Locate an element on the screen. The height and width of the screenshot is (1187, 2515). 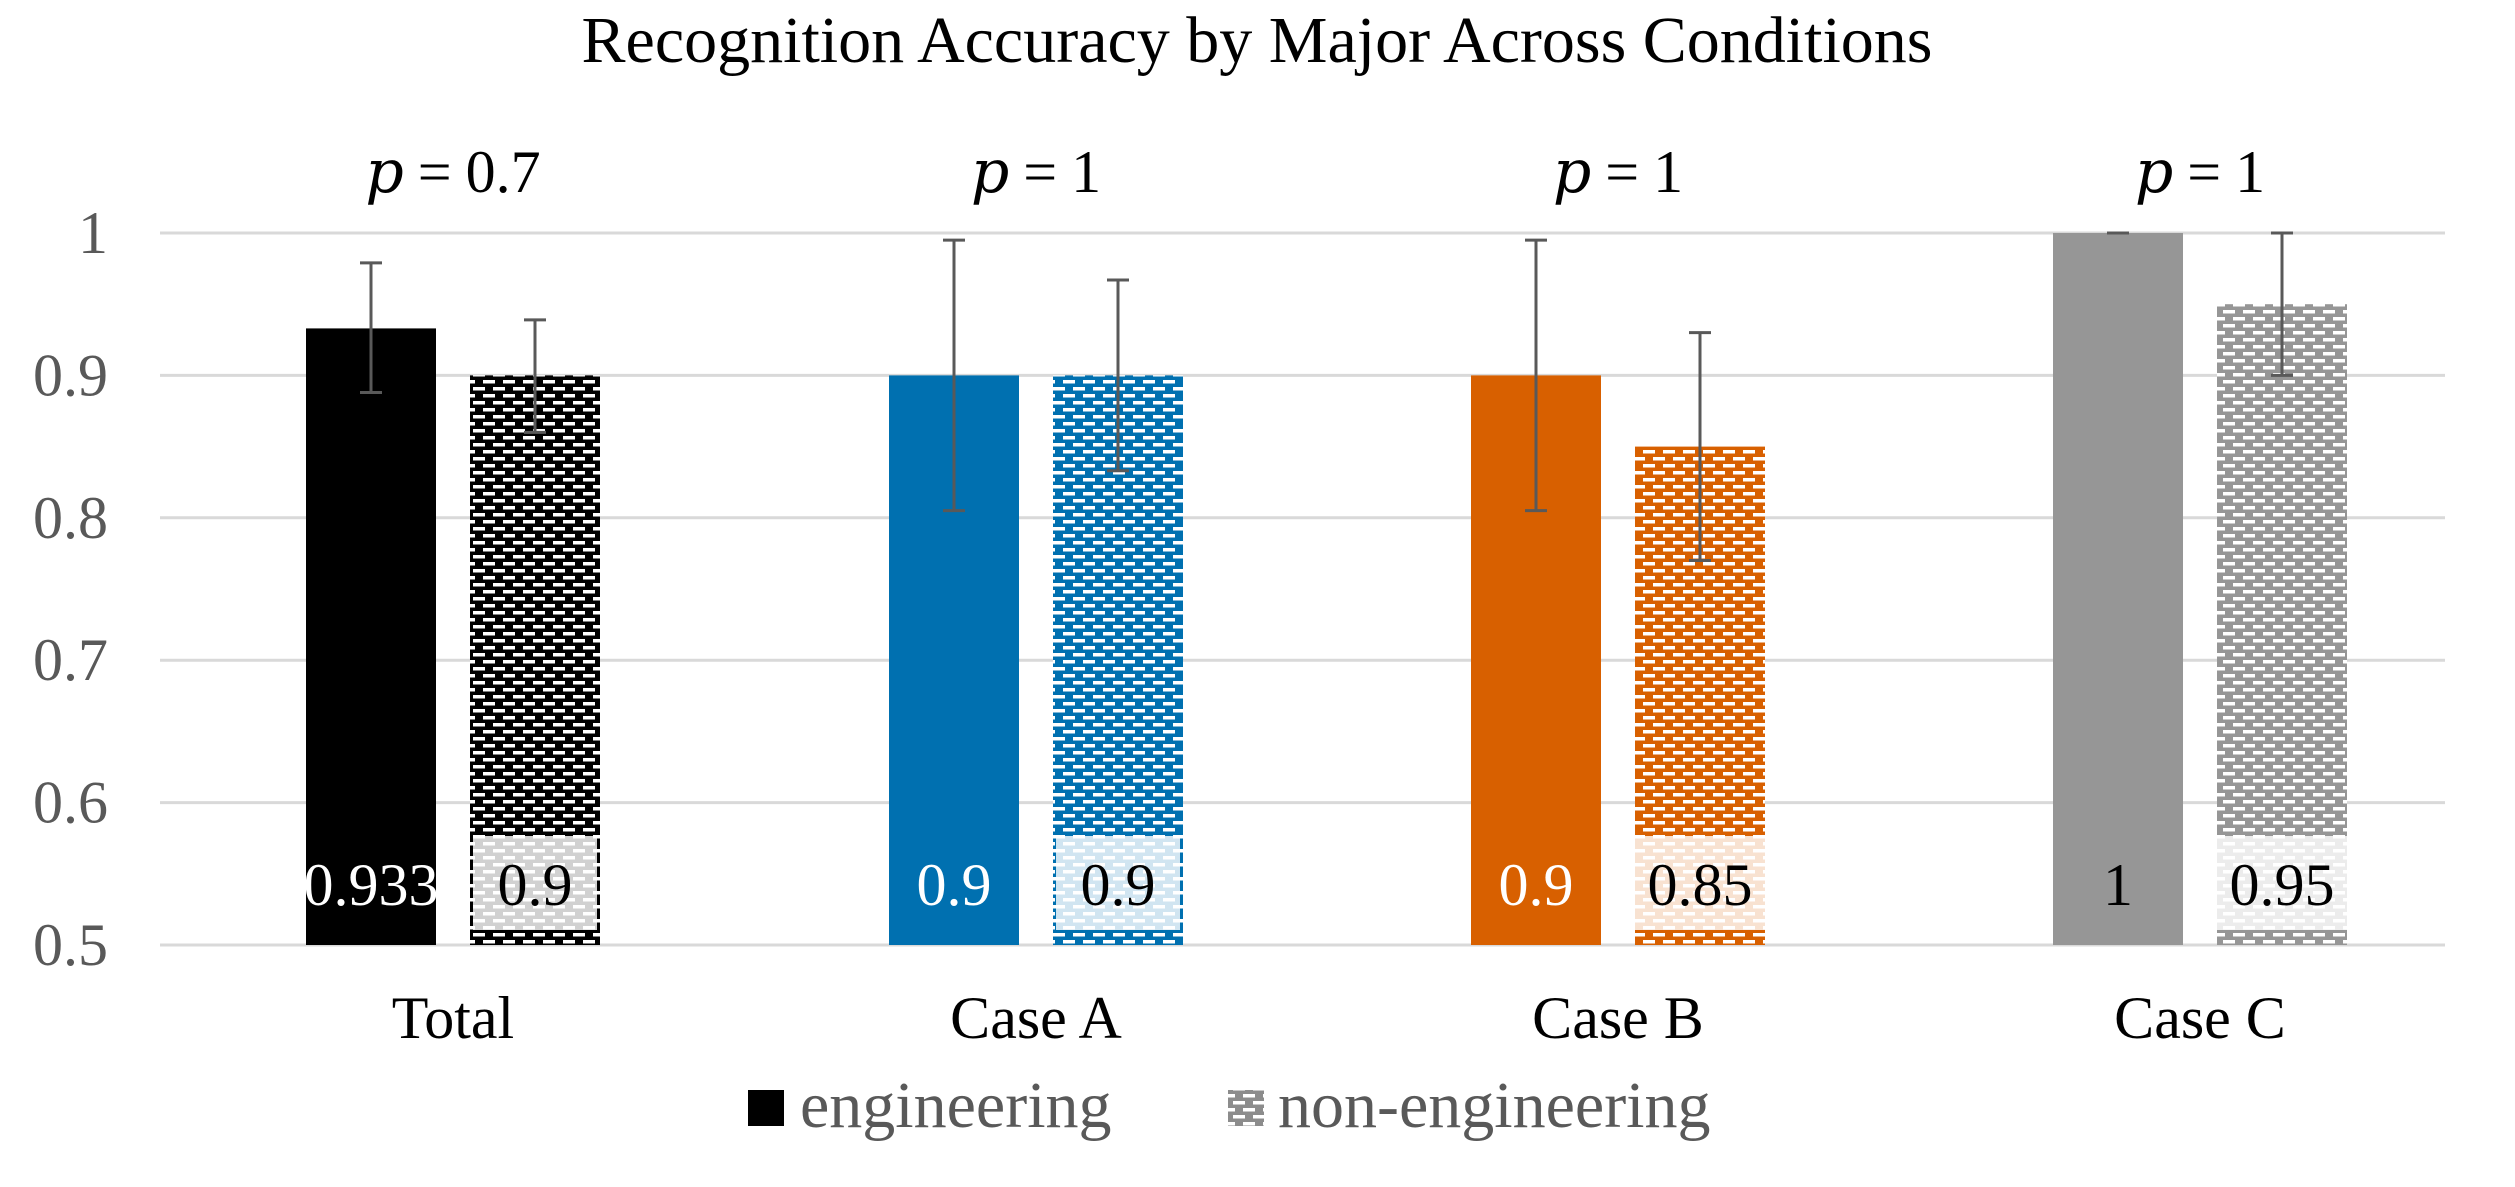
bar-case-c-engineering is located at coordinates (2118, 589).